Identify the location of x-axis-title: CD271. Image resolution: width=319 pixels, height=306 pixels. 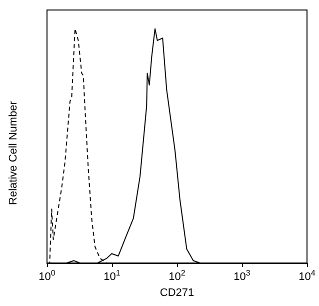
(177, 292).